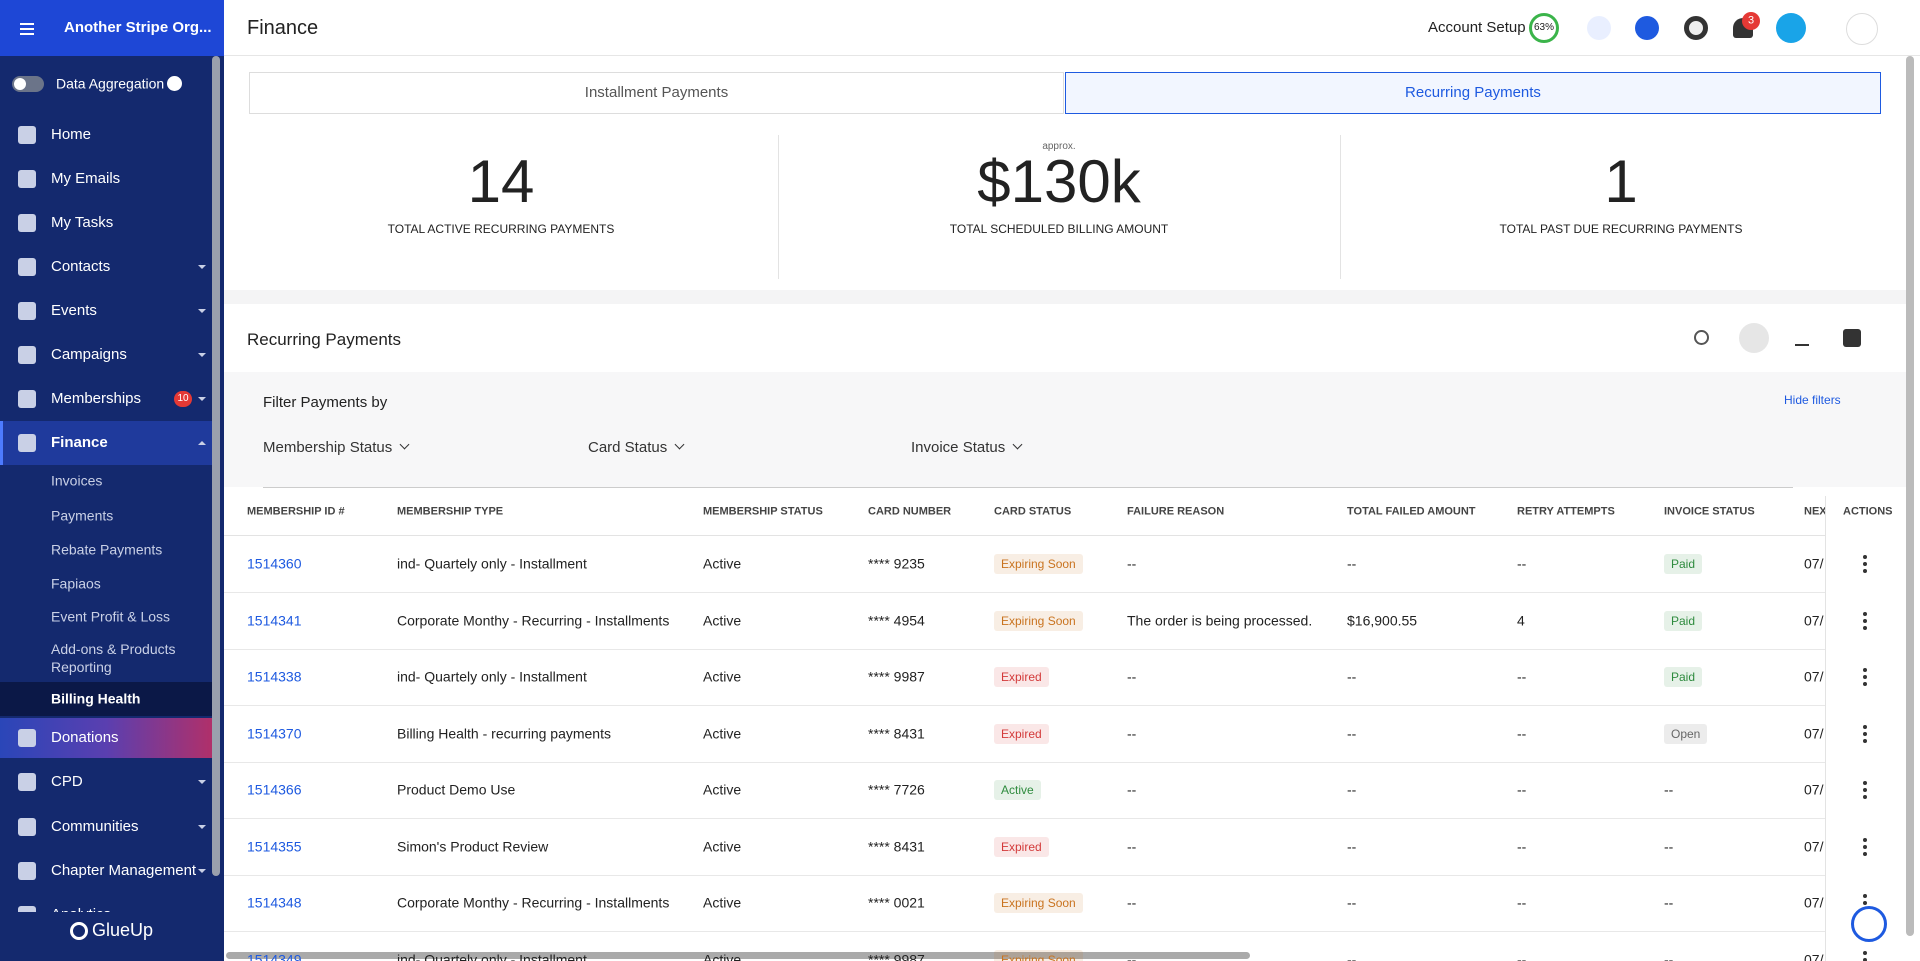  What do you see at coordinates (274, 620) in the screenshot?
I see `membership-link: 1514341` at bounding box center [274, 620].